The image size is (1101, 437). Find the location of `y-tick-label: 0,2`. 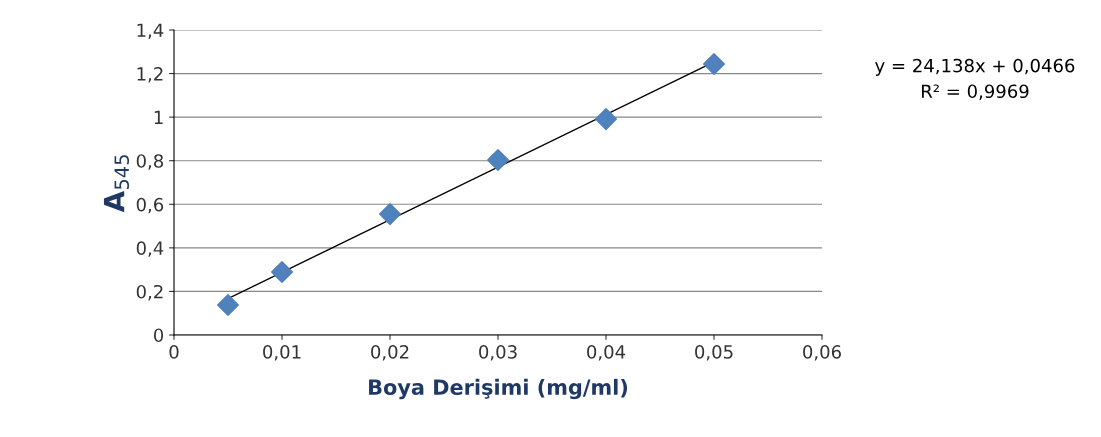

y-tick-label: 0,2 is located at coordinates (149, 292).